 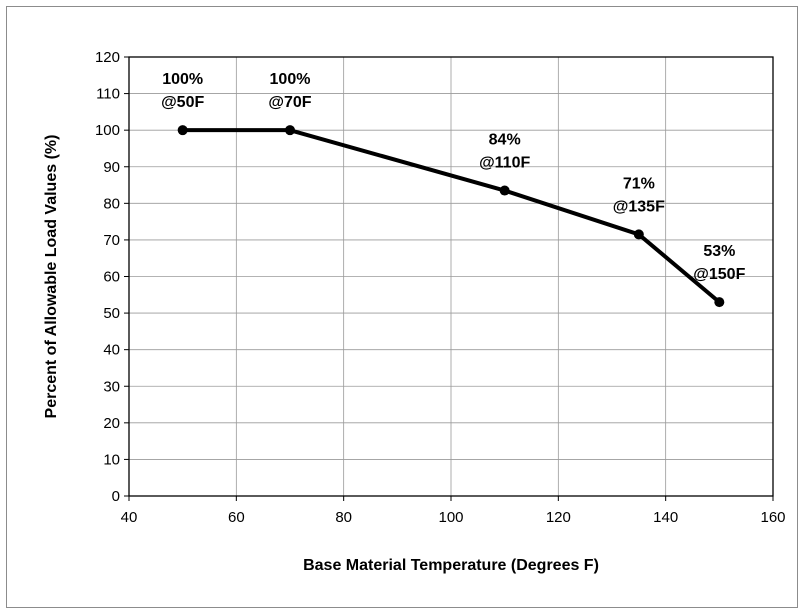 What do you see at coordinates (111, 240) in the screenshot?
I see `y-tick-label: 70` at bounding box center [111, 240].